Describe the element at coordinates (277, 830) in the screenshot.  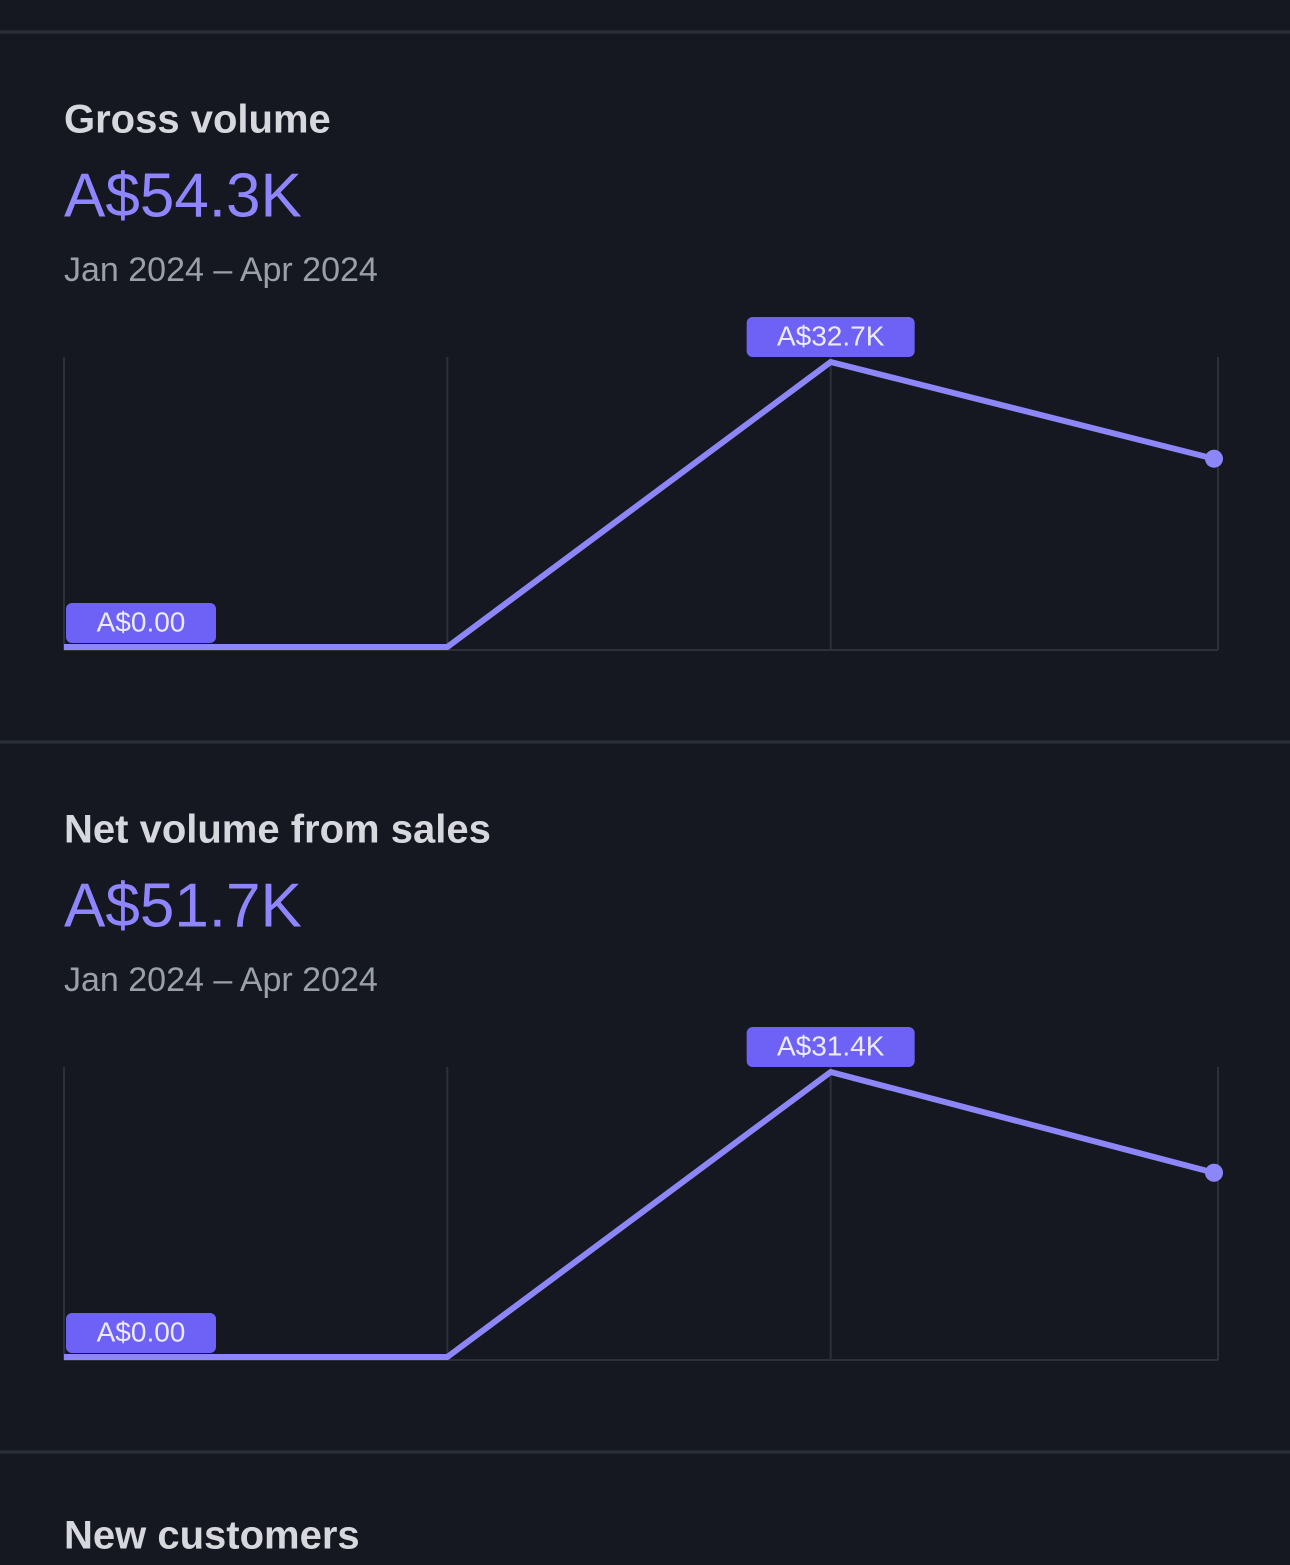
I see `metric-title: Net volume from sales` at that location.